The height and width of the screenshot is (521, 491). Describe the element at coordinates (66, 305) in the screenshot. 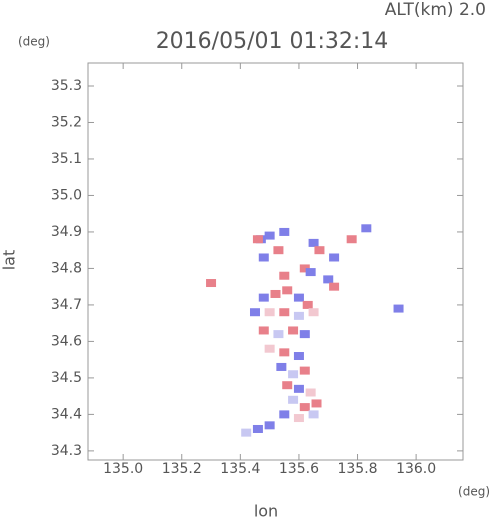

I see `y-tick-label: 34.7` at that location.